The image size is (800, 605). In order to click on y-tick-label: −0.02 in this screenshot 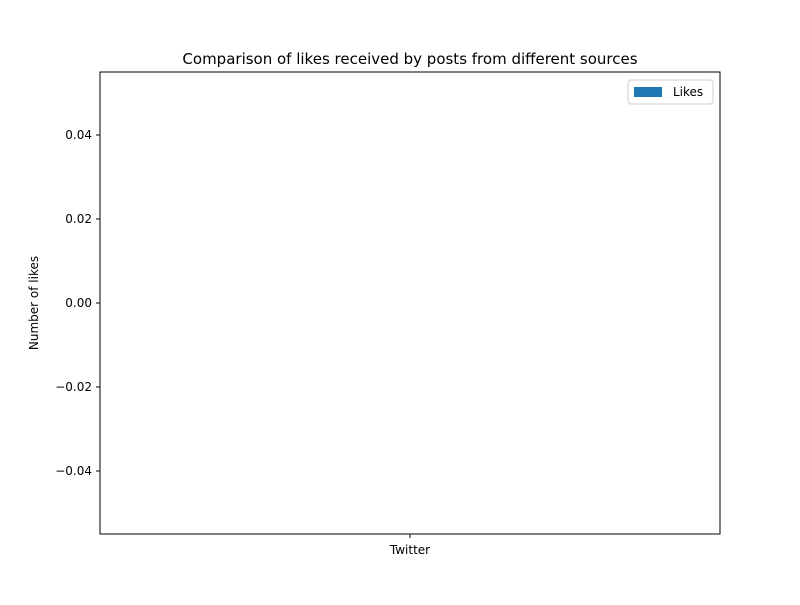, I will do `click(73, 387)`.